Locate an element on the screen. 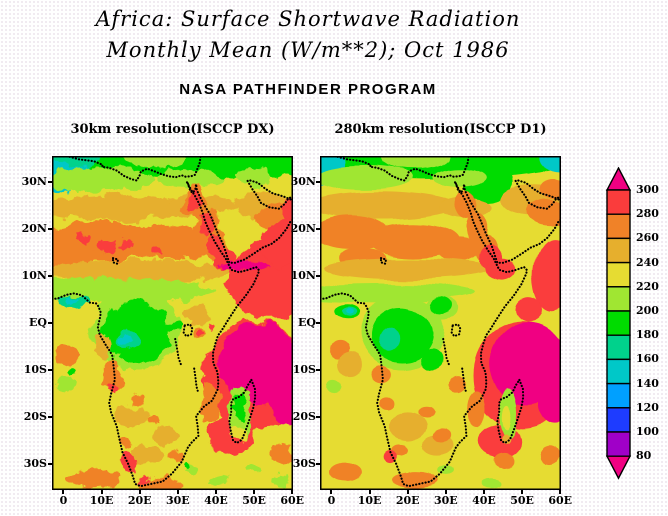 The image size is (668, 516). colorbar-label: 200 is located at coordinates (647, 310).